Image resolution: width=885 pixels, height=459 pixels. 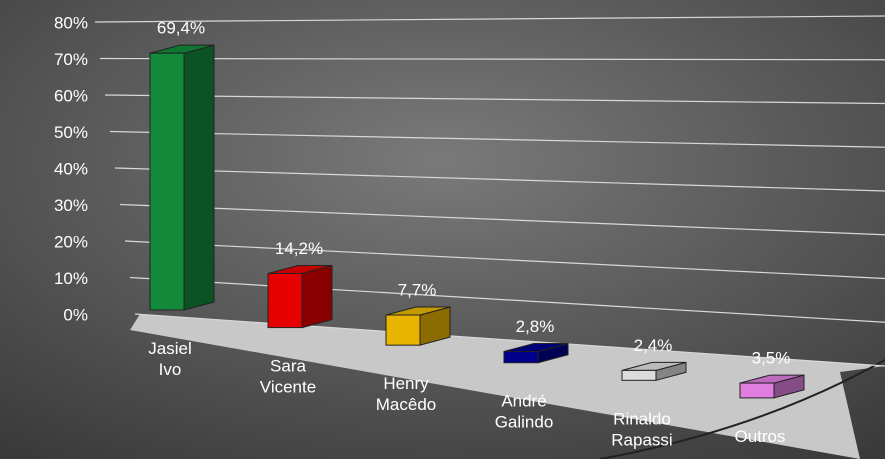 What do you see at coordinates (641, 430) in the screenshot?
I see `x-tick-label: Rinaldo Rapassi` at bounding box center [641, 430].